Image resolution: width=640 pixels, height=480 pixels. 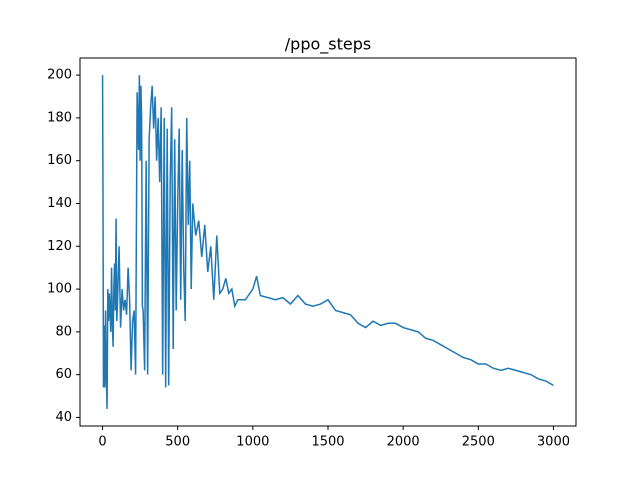 I want to click on y-tick-label: 200, so click(x=59, y=75).